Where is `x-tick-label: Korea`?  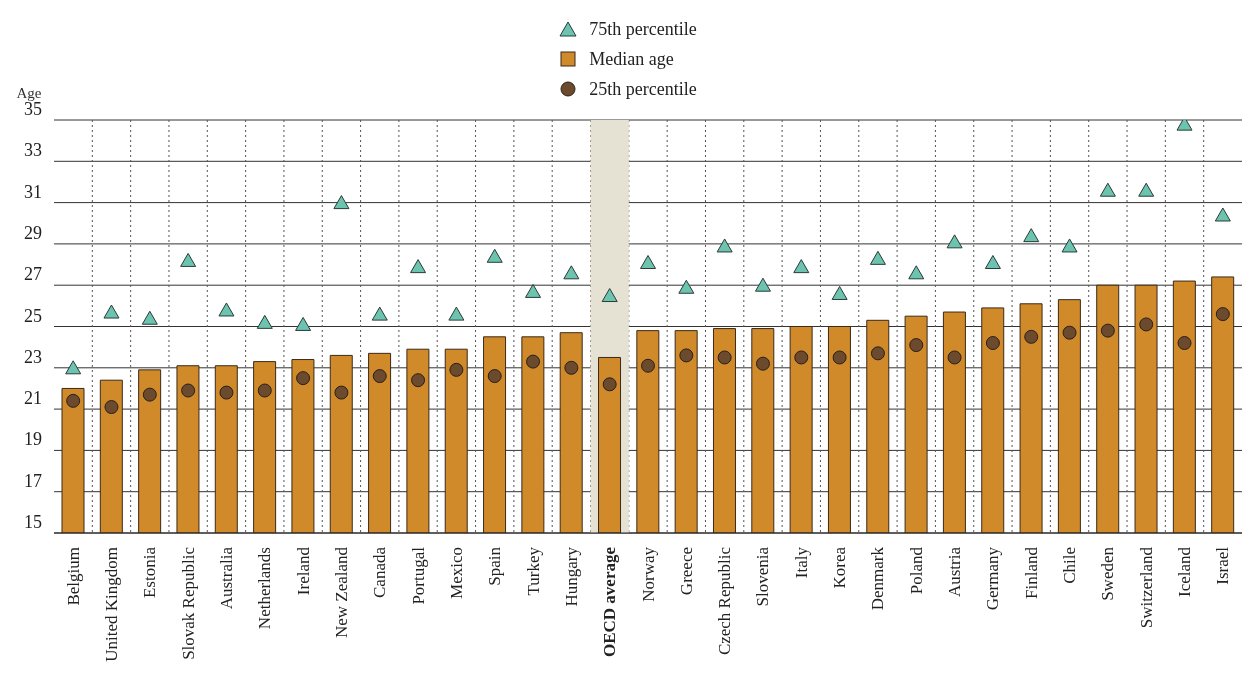
x-tick-label: Korea is located at coordinates (840, 567).